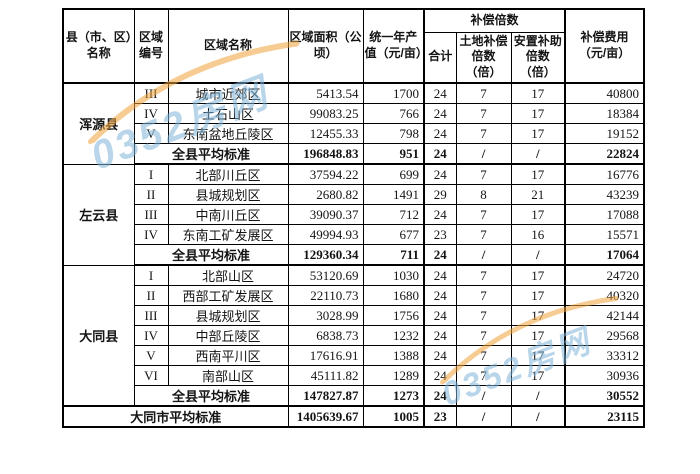  I want to click on area-cell: 17616.91, so click(325, 355).